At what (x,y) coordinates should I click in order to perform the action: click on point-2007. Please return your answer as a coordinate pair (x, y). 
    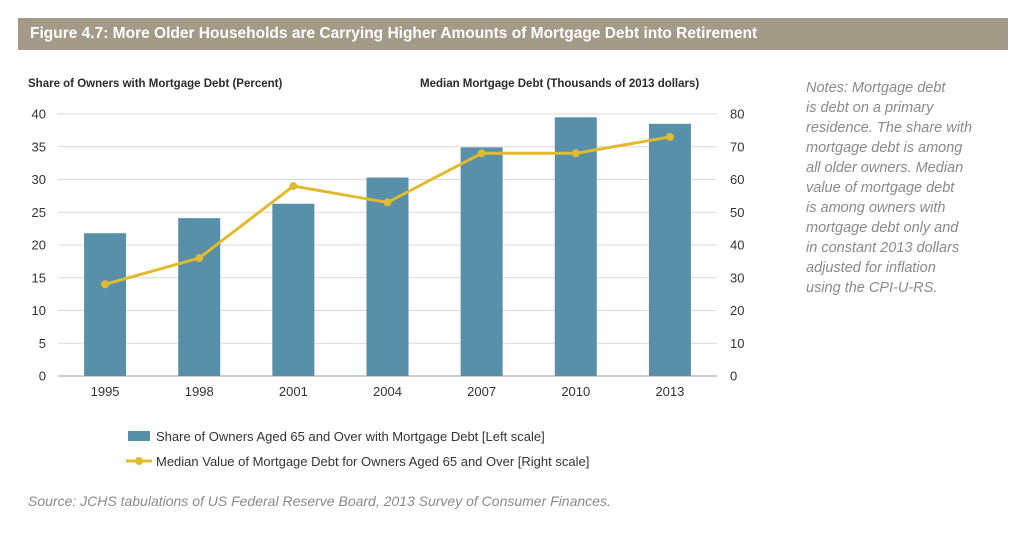
    Looking at the image, I should click on (481, 153).